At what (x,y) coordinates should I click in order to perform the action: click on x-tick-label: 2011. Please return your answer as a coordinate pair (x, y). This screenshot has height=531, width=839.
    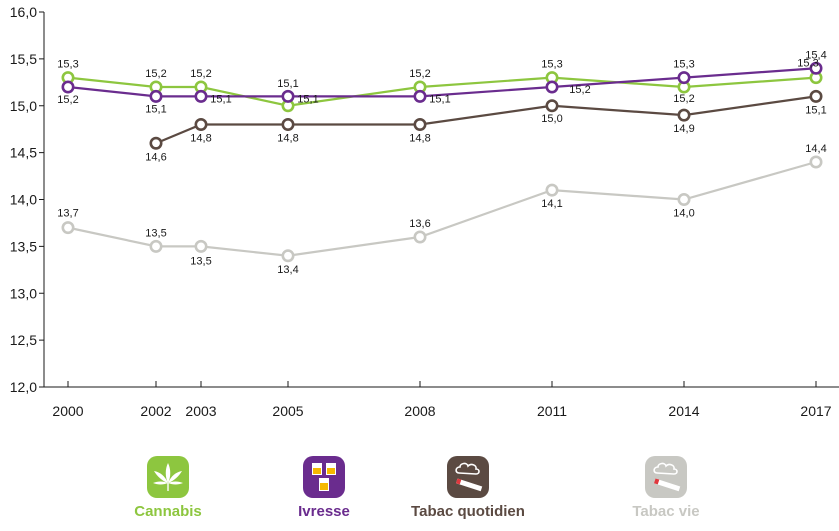
    Looking at the image, I should click on (552, 411).